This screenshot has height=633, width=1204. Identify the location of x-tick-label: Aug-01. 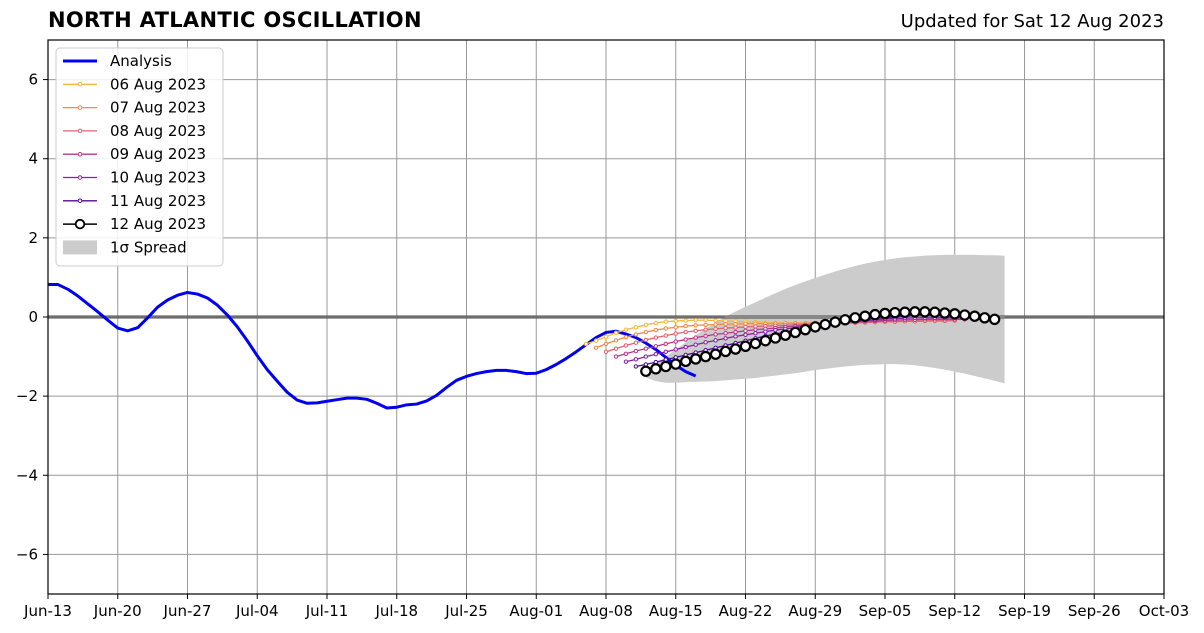
(536, 611).